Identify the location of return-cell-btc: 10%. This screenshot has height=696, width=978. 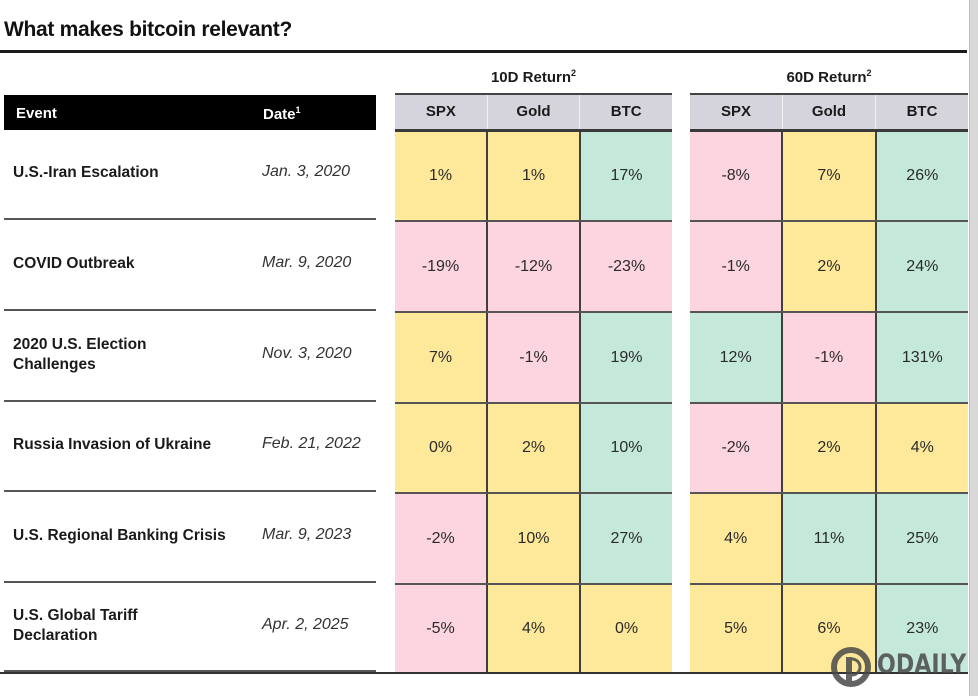
(626, 448).